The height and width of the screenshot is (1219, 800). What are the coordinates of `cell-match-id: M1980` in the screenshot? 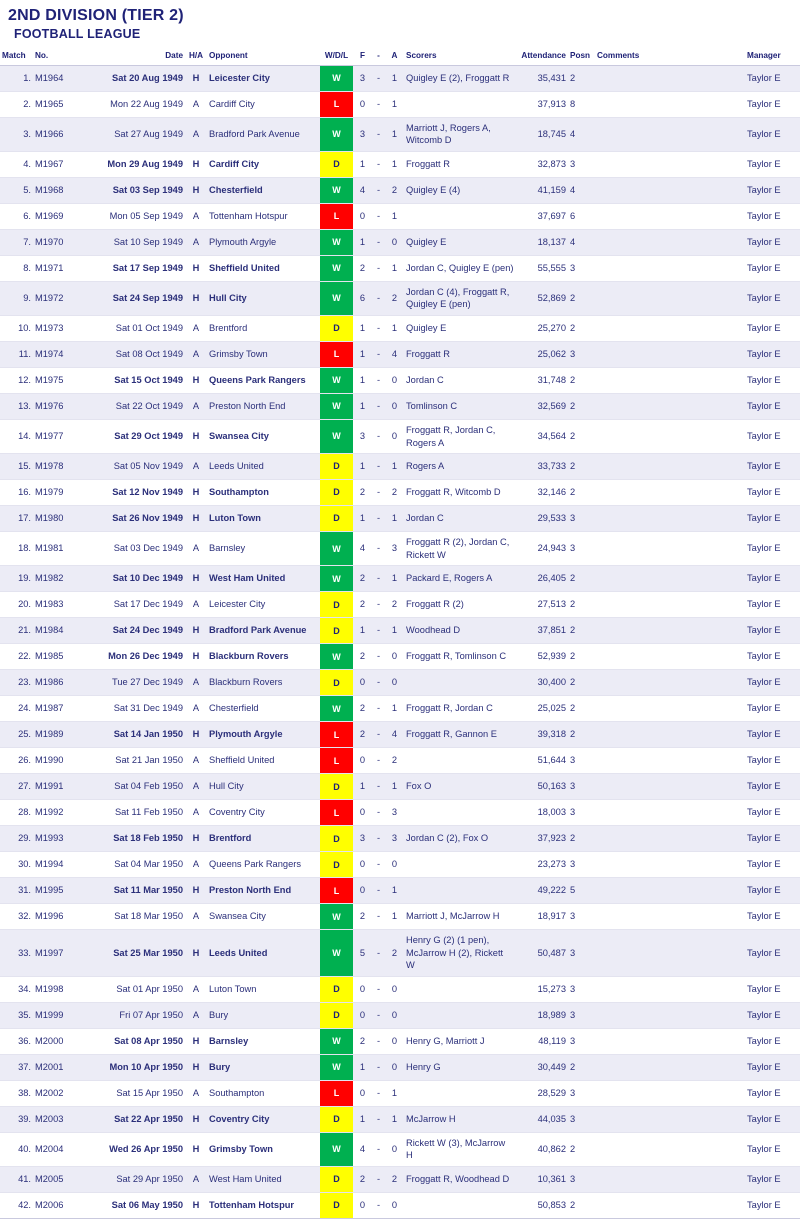 It's located at (54, 518).